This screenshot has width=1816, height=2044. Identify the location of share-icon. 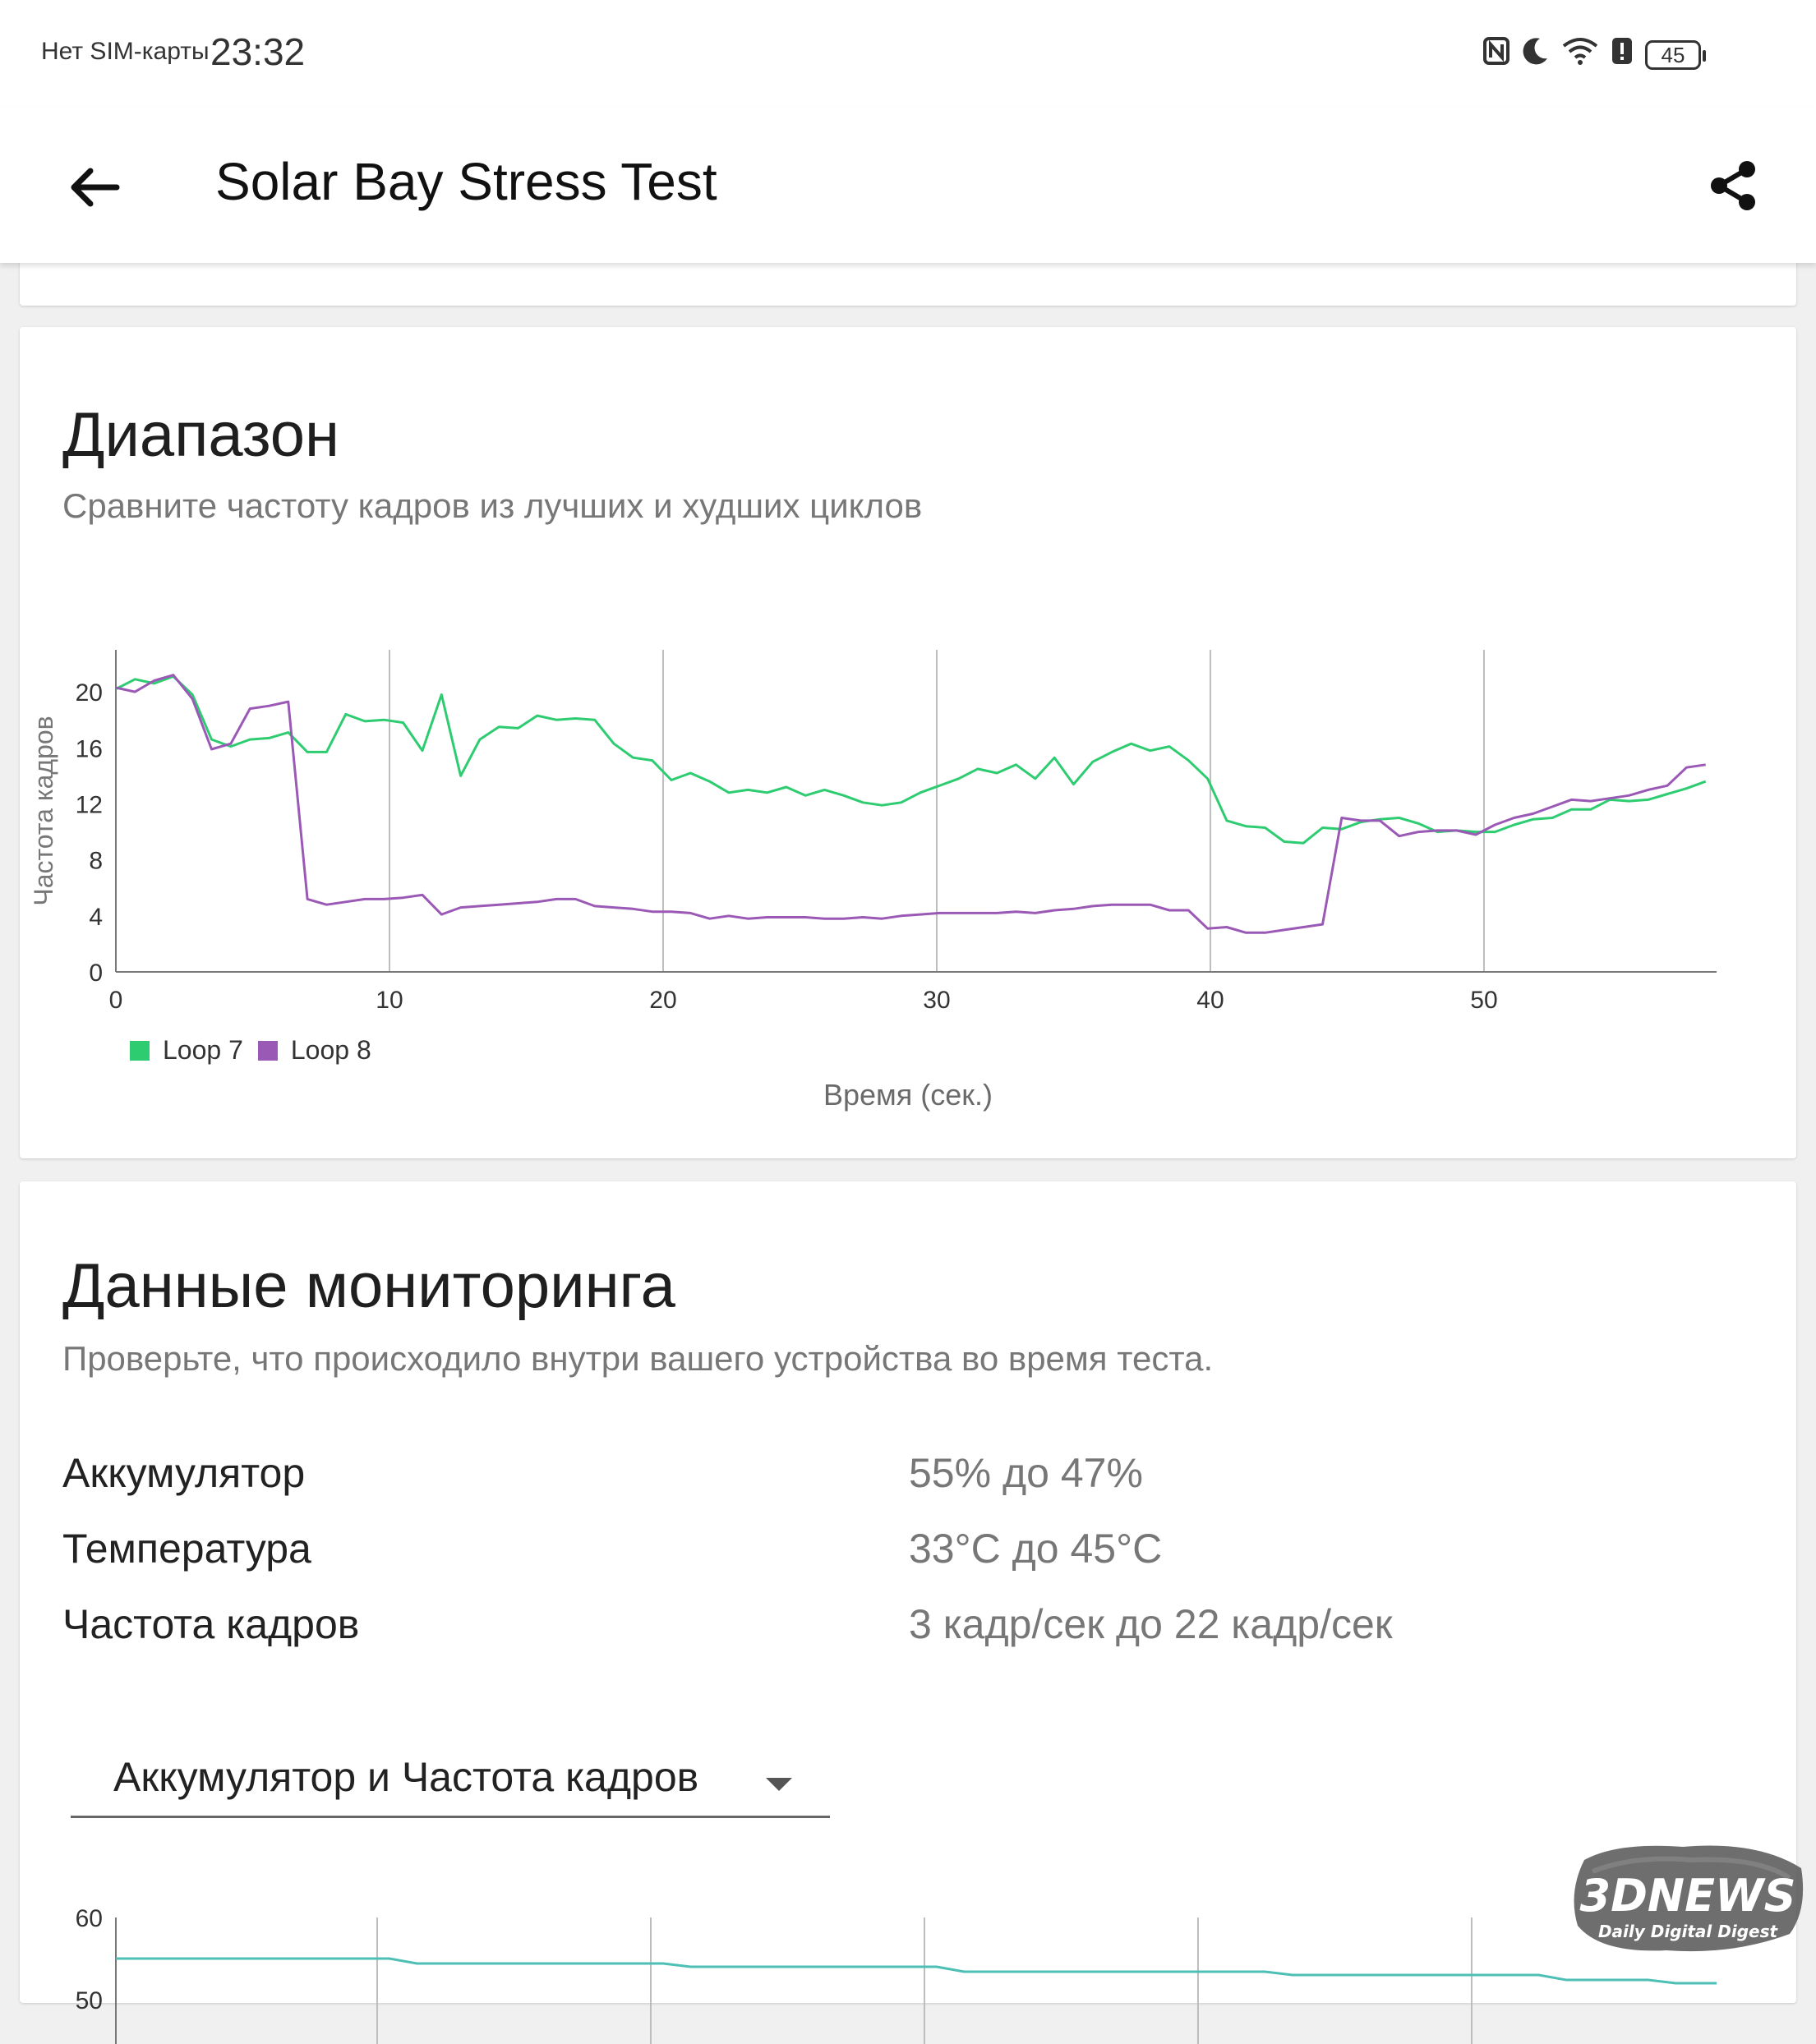
(1733, 185).